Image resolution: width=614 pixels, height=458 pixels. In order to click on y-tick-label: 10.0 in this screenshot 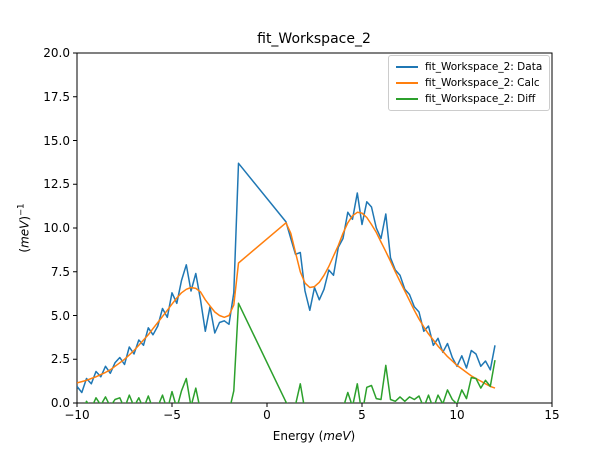, I will do `click(56, 228)`.